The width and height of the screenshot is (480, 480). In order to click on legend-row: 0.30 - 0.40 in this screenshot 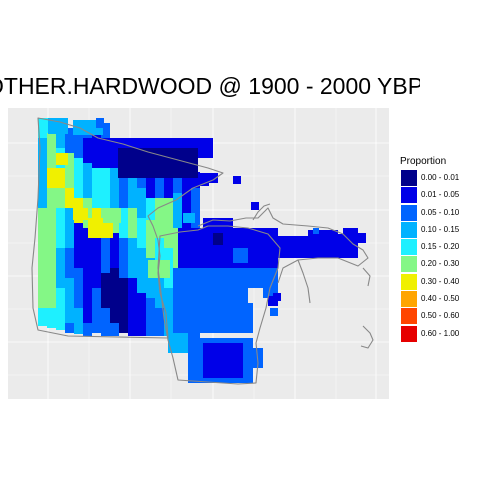, I will do `click(440, 282)`.